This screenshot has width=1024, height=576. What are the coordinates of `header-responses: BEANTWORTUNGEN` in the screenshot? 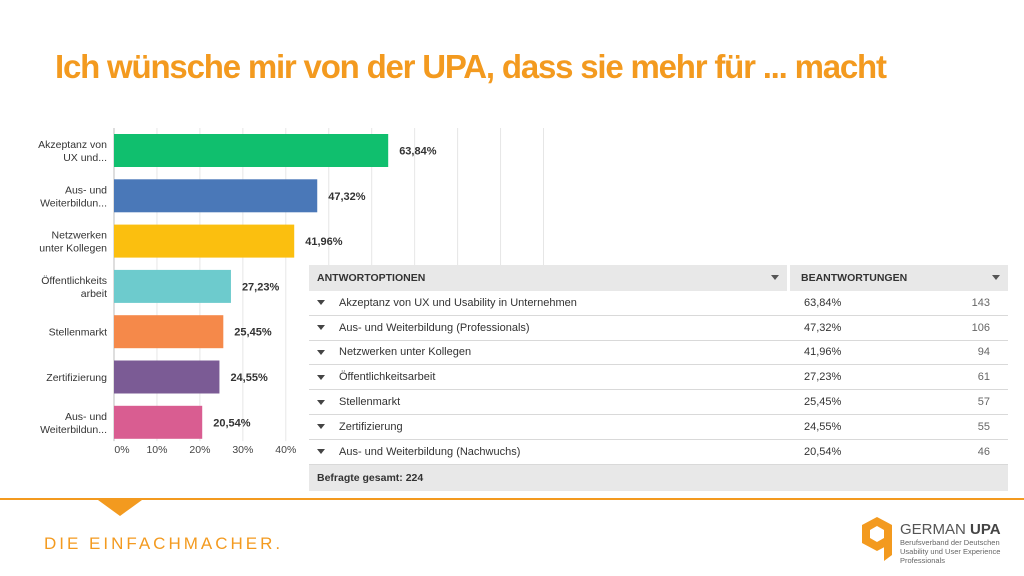 It's located at (897, 278).